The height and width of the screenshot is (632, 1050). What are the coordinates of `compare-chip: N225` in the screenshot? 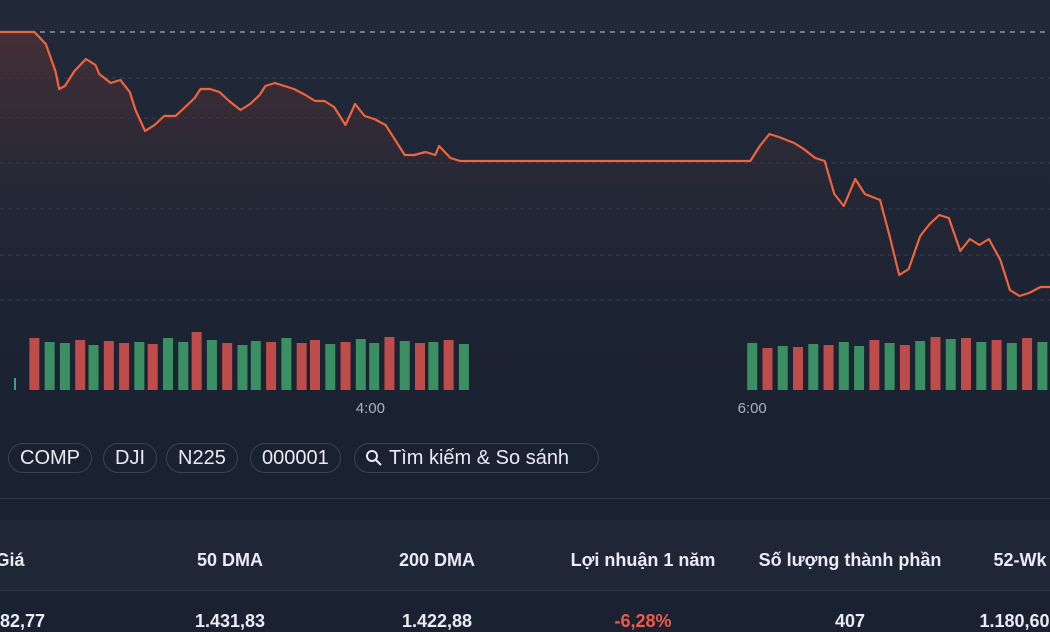 It's located at (202, 458).